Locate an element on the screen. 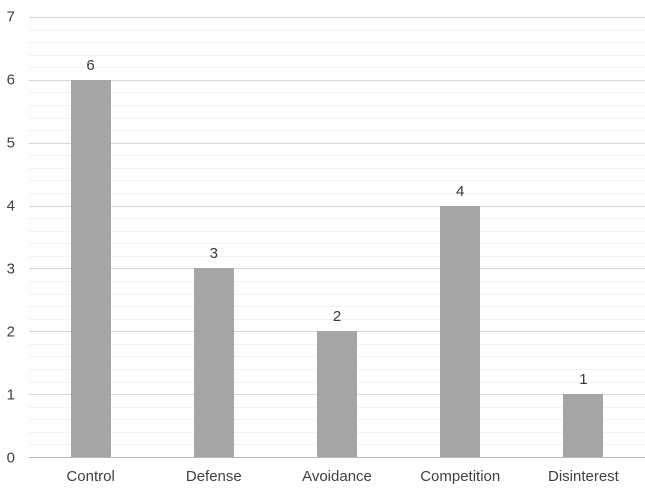 Image resolution: width=645 pixels, height=497 pixels. bar-value-label: 1 is located at coordinates (583, 380).